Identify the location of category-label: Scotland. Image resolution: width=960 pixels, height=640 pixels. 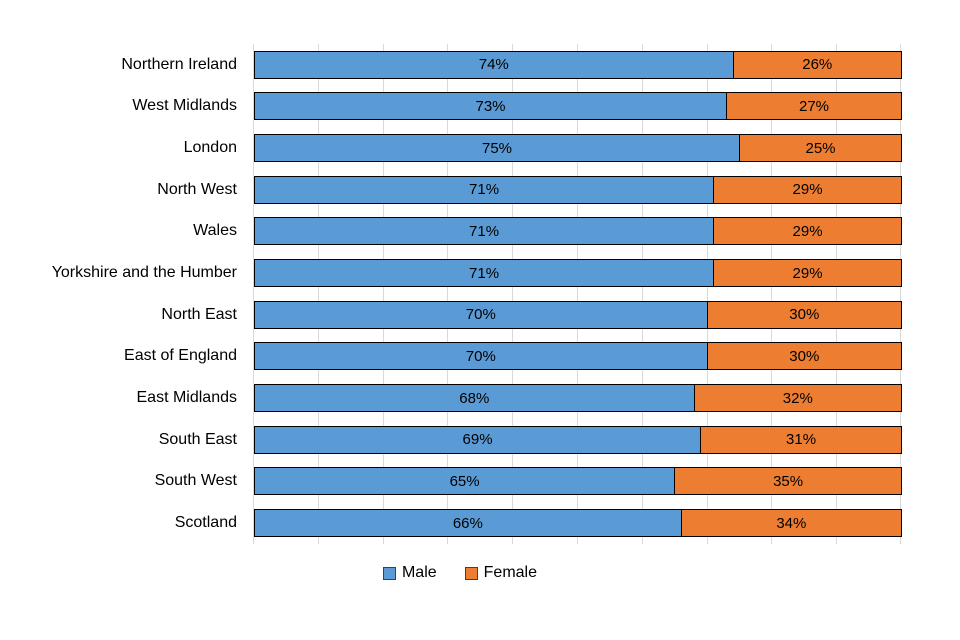
(205, 523).